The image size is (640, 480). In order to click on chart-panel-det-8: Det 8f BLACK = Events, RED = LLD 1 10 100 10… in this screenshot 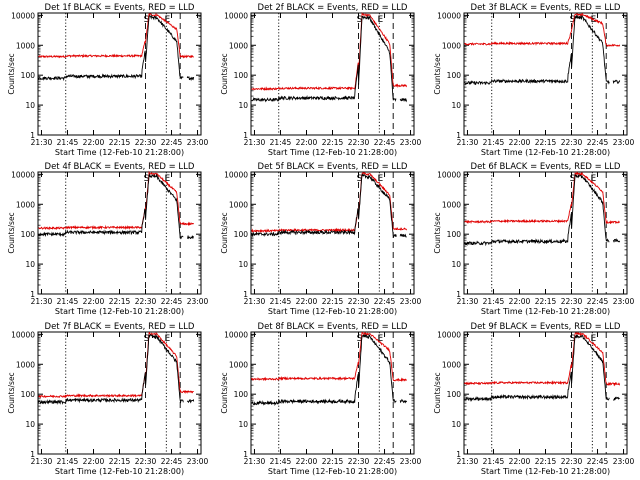, I will do `click(321, 399)`.